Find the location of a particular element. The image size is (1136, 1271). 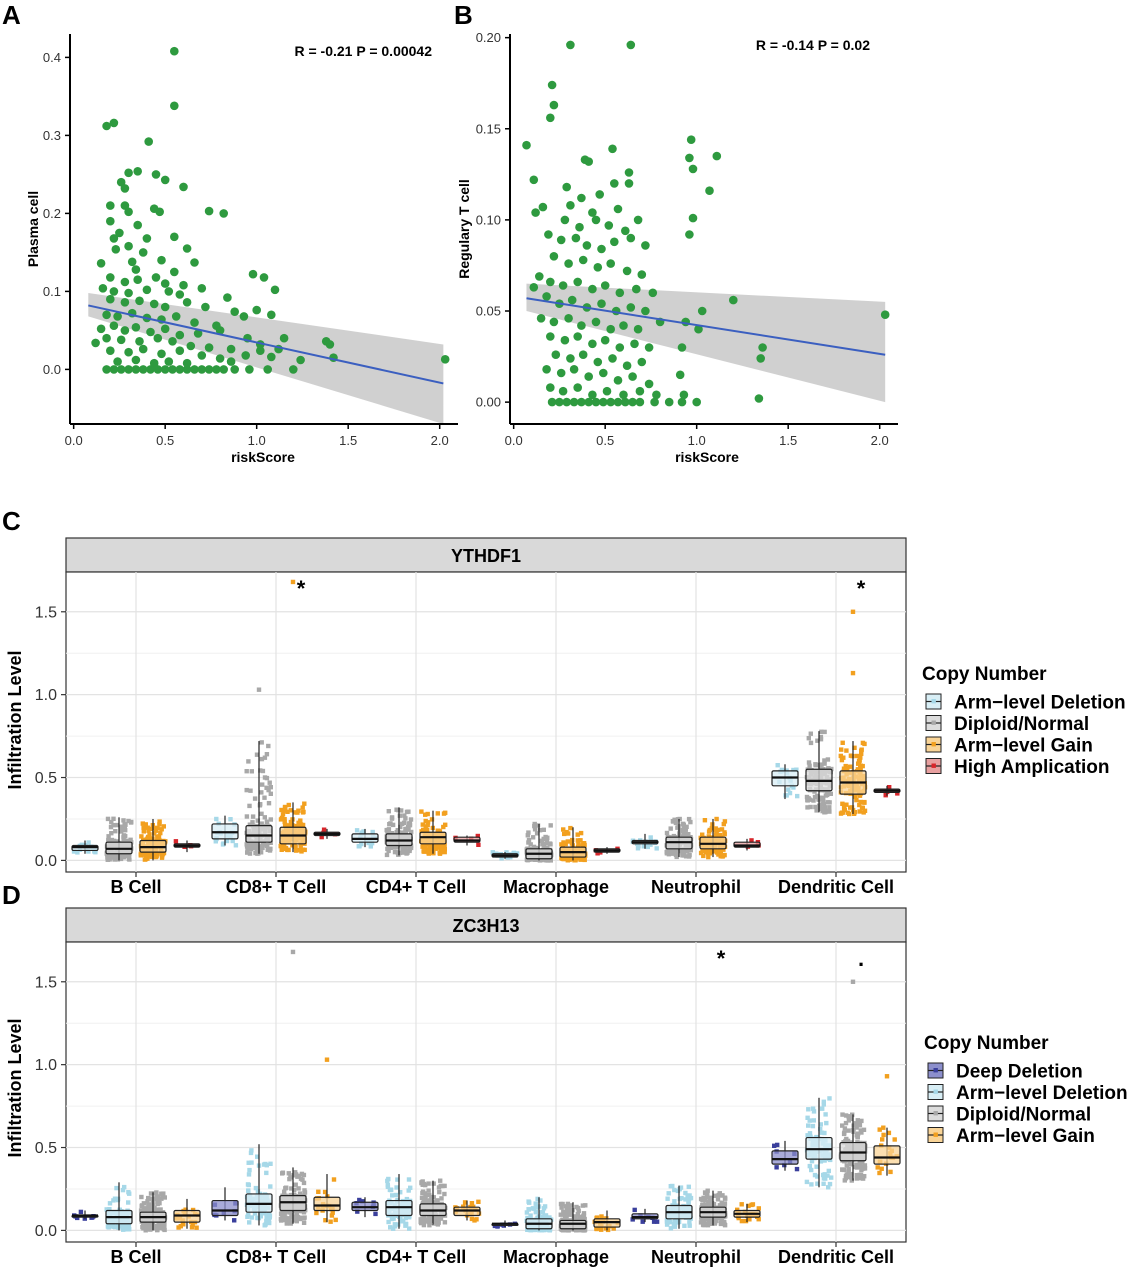

y-tick-label: 0.4 is located at coordinates (52, 57).